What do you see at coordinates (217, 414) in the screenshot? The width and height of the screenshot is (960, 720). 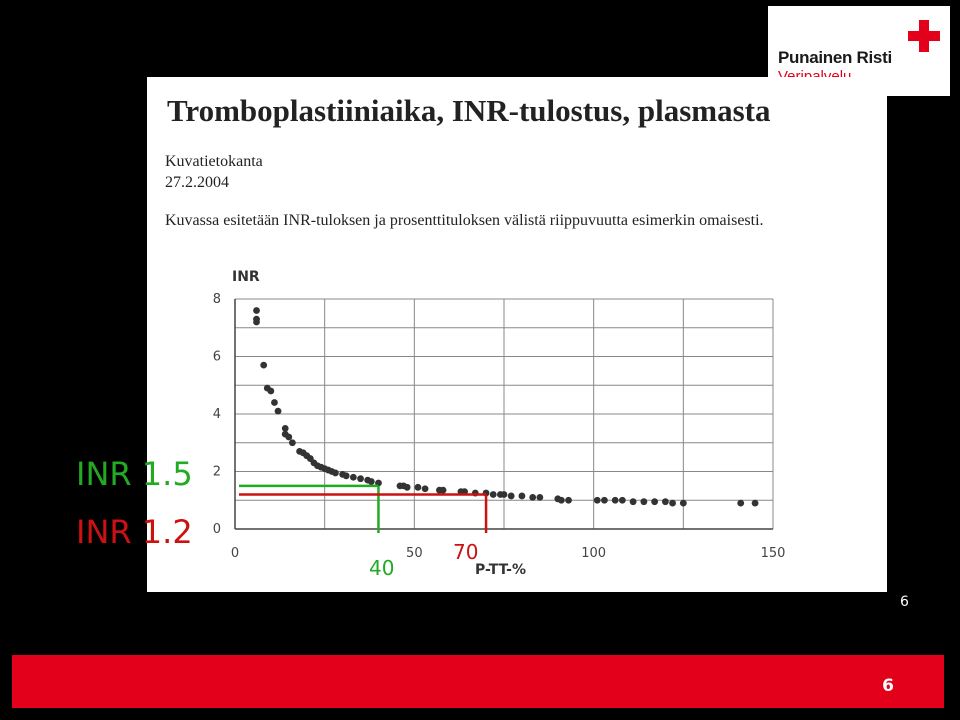 I see `y-tick-label: 4` at bounding box center [217, 414].